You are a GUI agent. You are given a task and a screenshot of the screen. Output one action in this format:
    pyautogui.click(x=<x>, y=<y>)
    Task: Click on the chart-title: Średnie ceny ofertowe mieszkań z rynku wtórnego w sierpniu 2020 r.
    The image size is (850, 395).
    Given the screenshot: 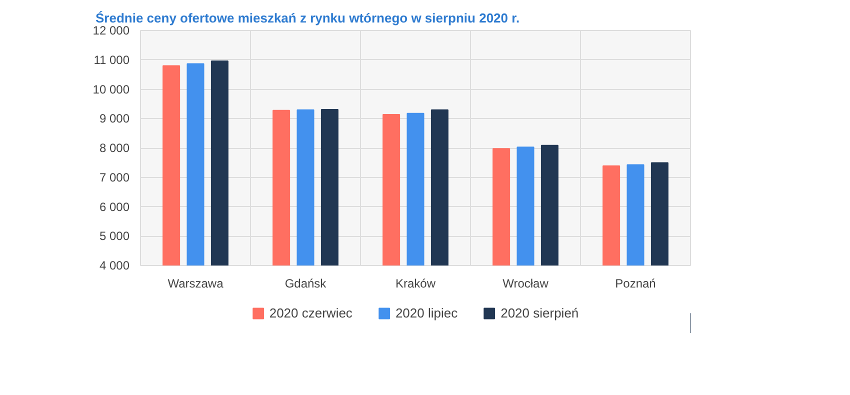 What is the action you would take?
    pyautogui.click(x=308, y=18)
    